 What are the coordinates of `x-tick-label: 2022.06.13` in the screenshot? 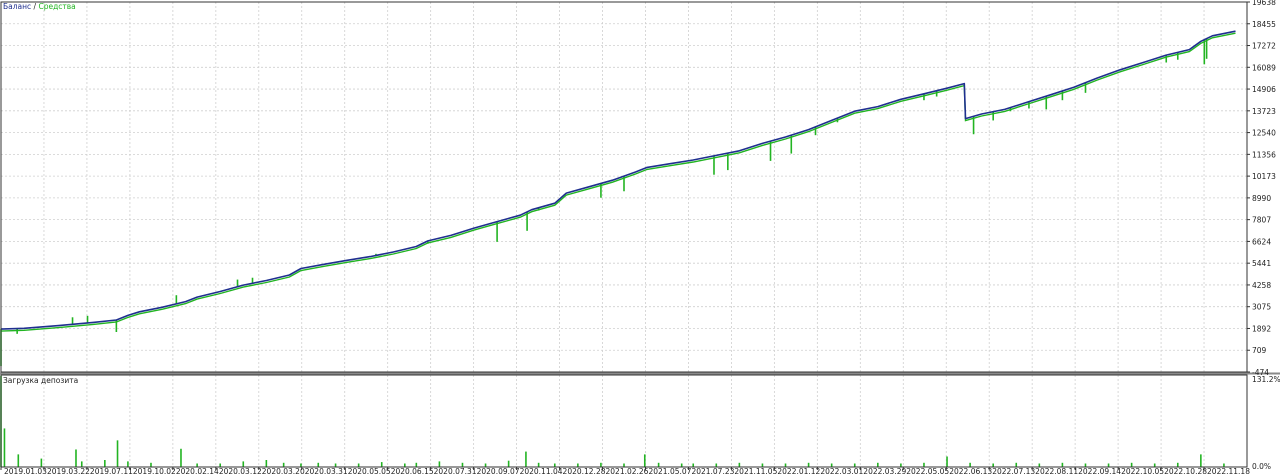 It's located at (970, 471).